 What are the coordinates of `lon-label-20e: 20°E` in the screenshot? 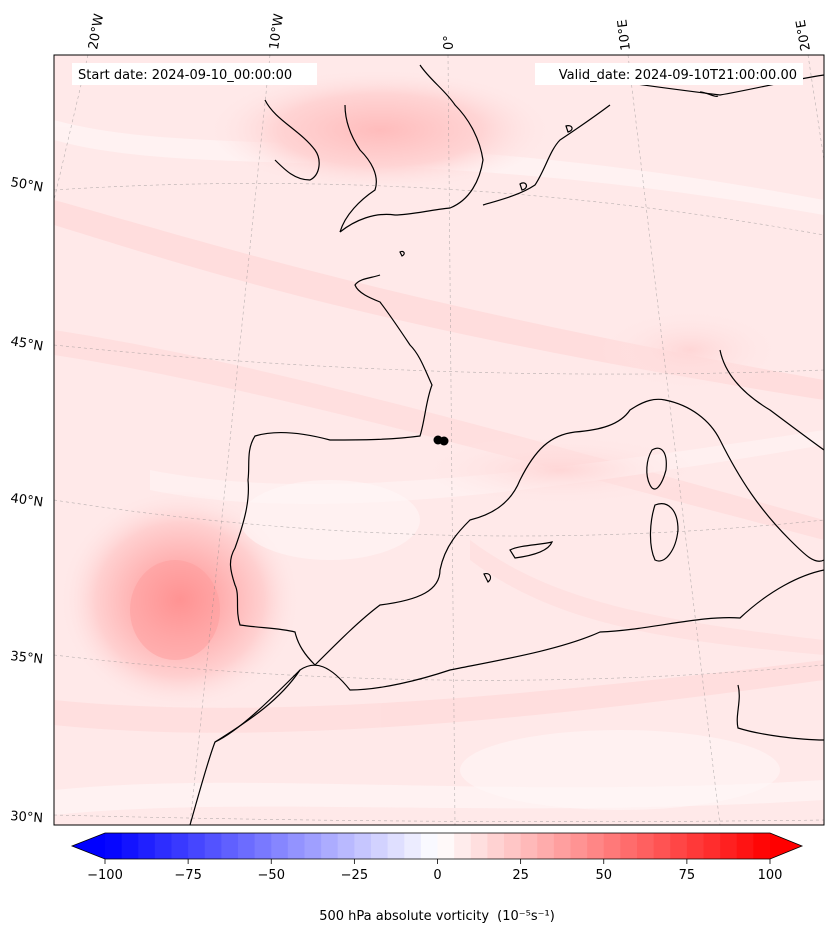 It's located at (804, 35).